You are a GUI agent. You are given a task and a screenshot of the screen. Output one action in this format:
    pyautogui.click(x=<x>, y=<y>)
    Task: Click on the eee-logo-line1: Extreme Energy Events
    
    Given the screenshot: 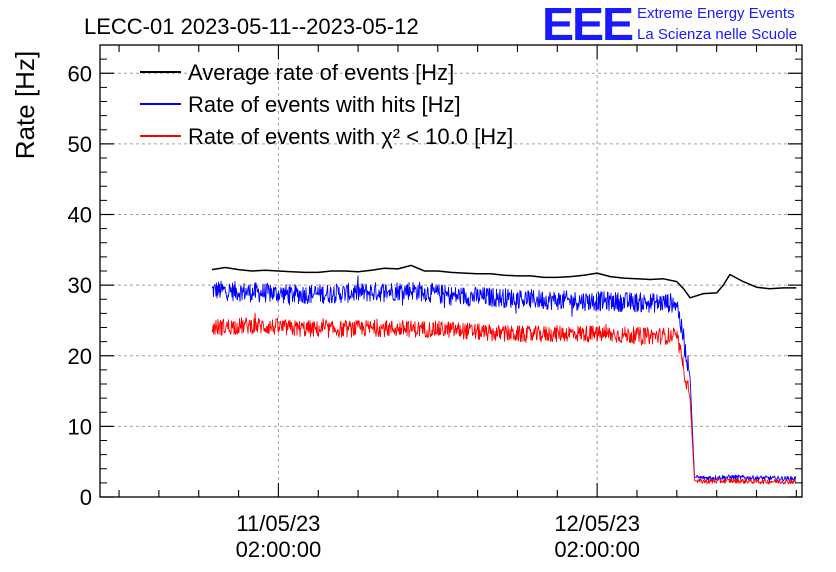 What is the action you would take?
    pyautogui.click(x=716, y=13)
    